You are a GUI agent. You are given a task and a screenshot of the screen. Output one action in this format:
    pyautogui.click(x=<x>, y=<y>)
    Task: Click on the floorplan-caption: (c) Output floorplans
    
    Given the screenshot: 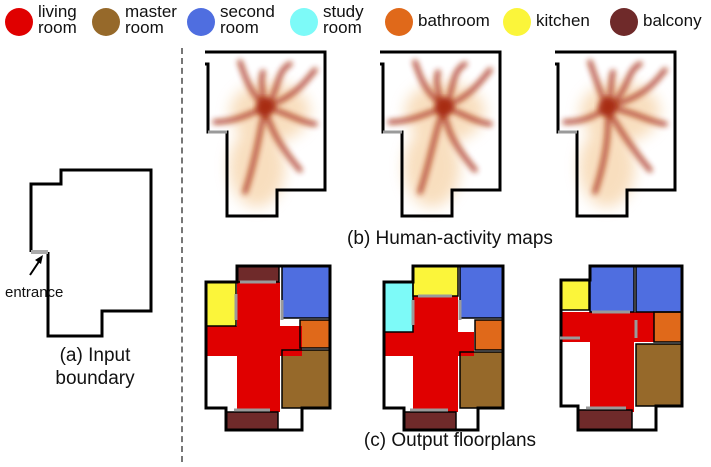 What is the action you would take?
    pyautogui.click(x=450, y=440)
    